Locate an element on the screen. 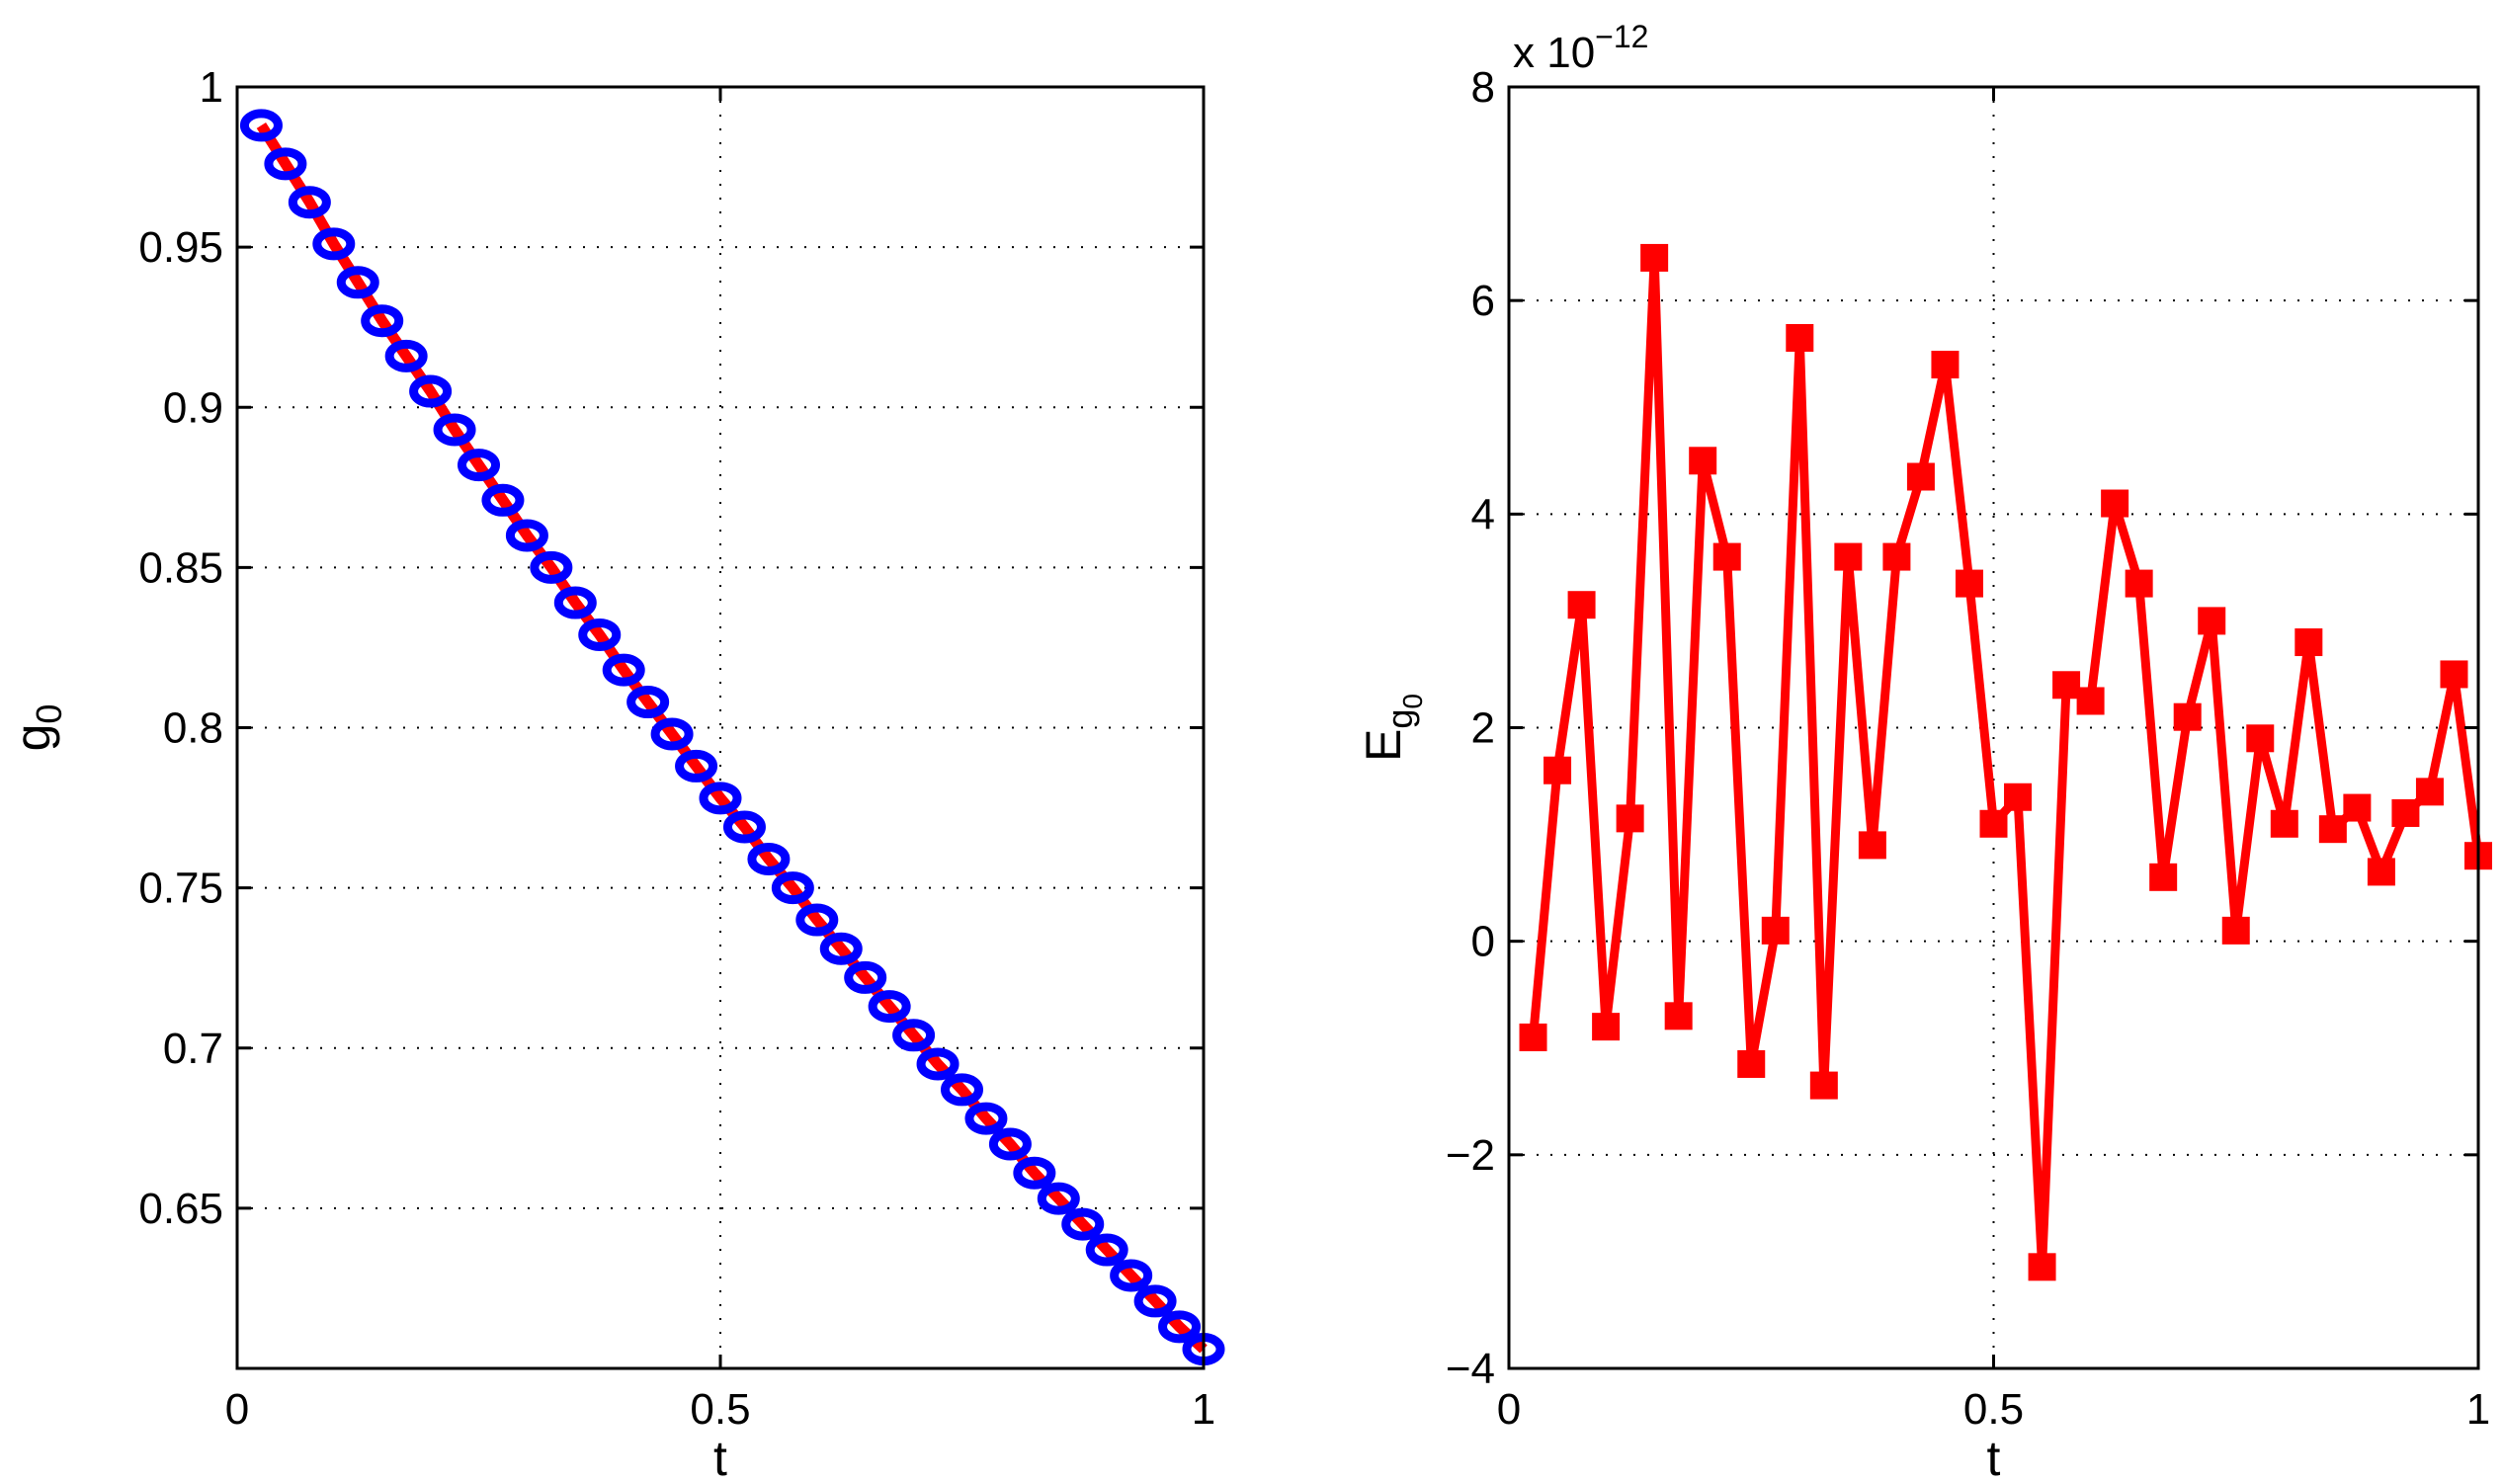  right-y-tick-label: 8 is located at coordinates (1483, 87).